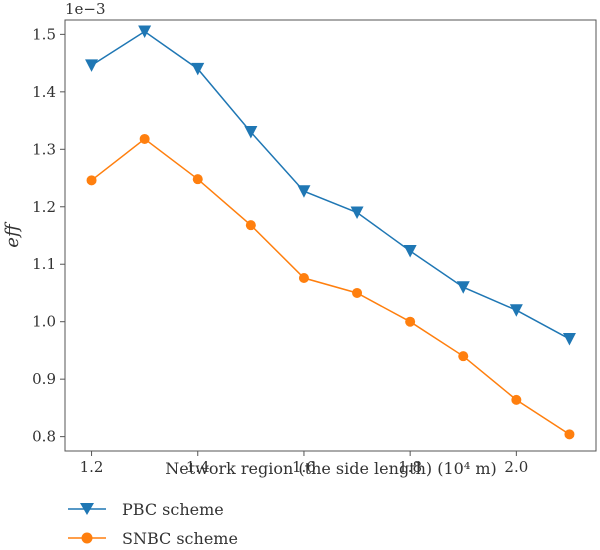  Describe the element at coordinates (87, 509) in the screenshot. I see `legend-marker-pbc` at that location.